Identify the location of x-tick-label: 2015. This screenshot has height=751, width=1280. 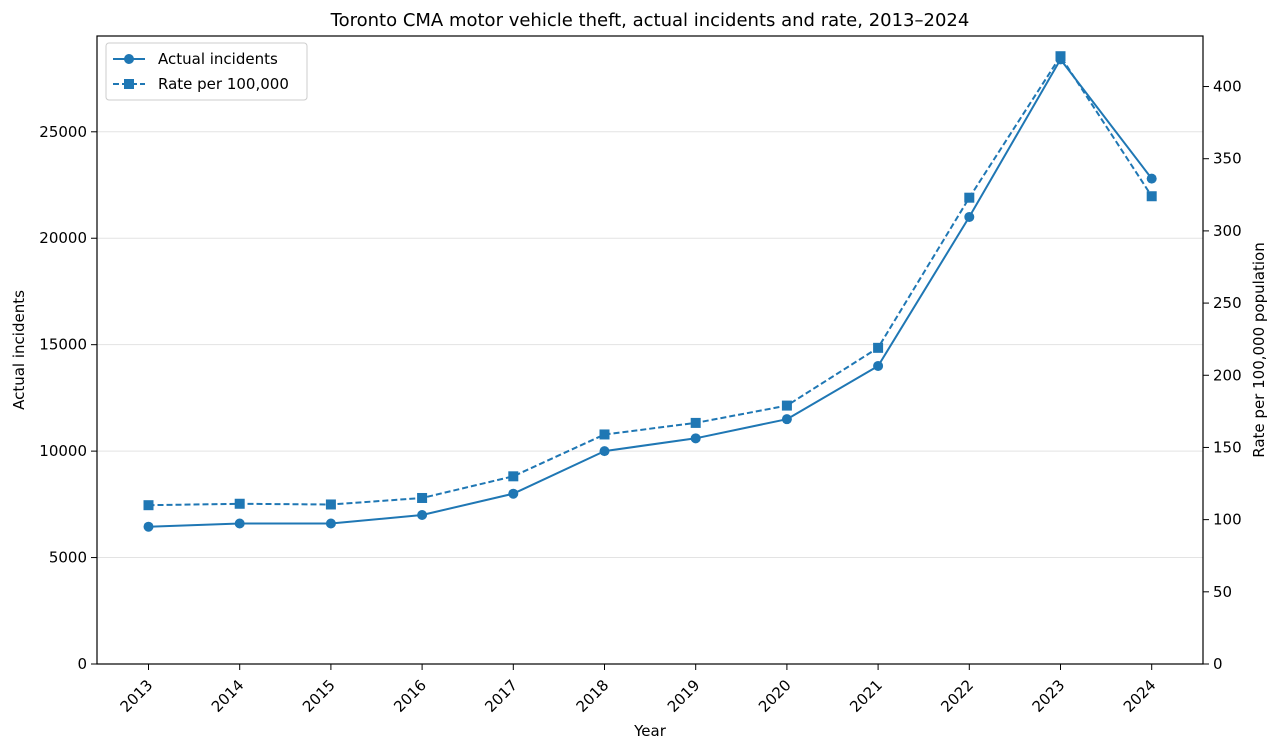
(319, 696).